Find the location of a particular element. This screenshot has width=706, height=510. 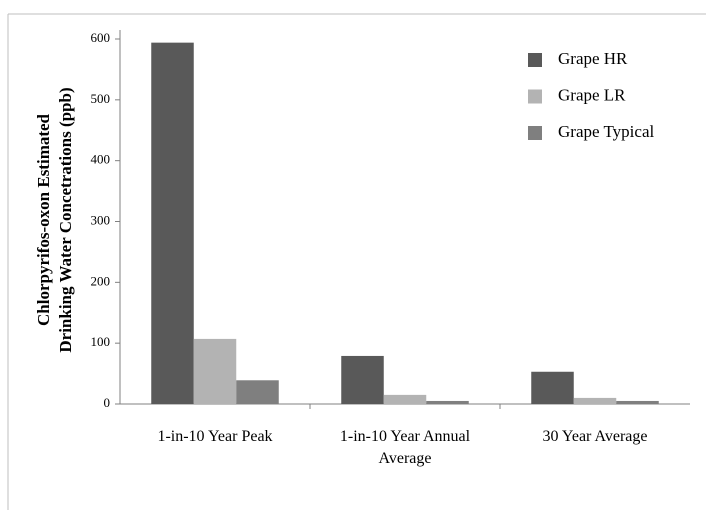

legend-label: Grape Typical is located at coordinates (606, 131).